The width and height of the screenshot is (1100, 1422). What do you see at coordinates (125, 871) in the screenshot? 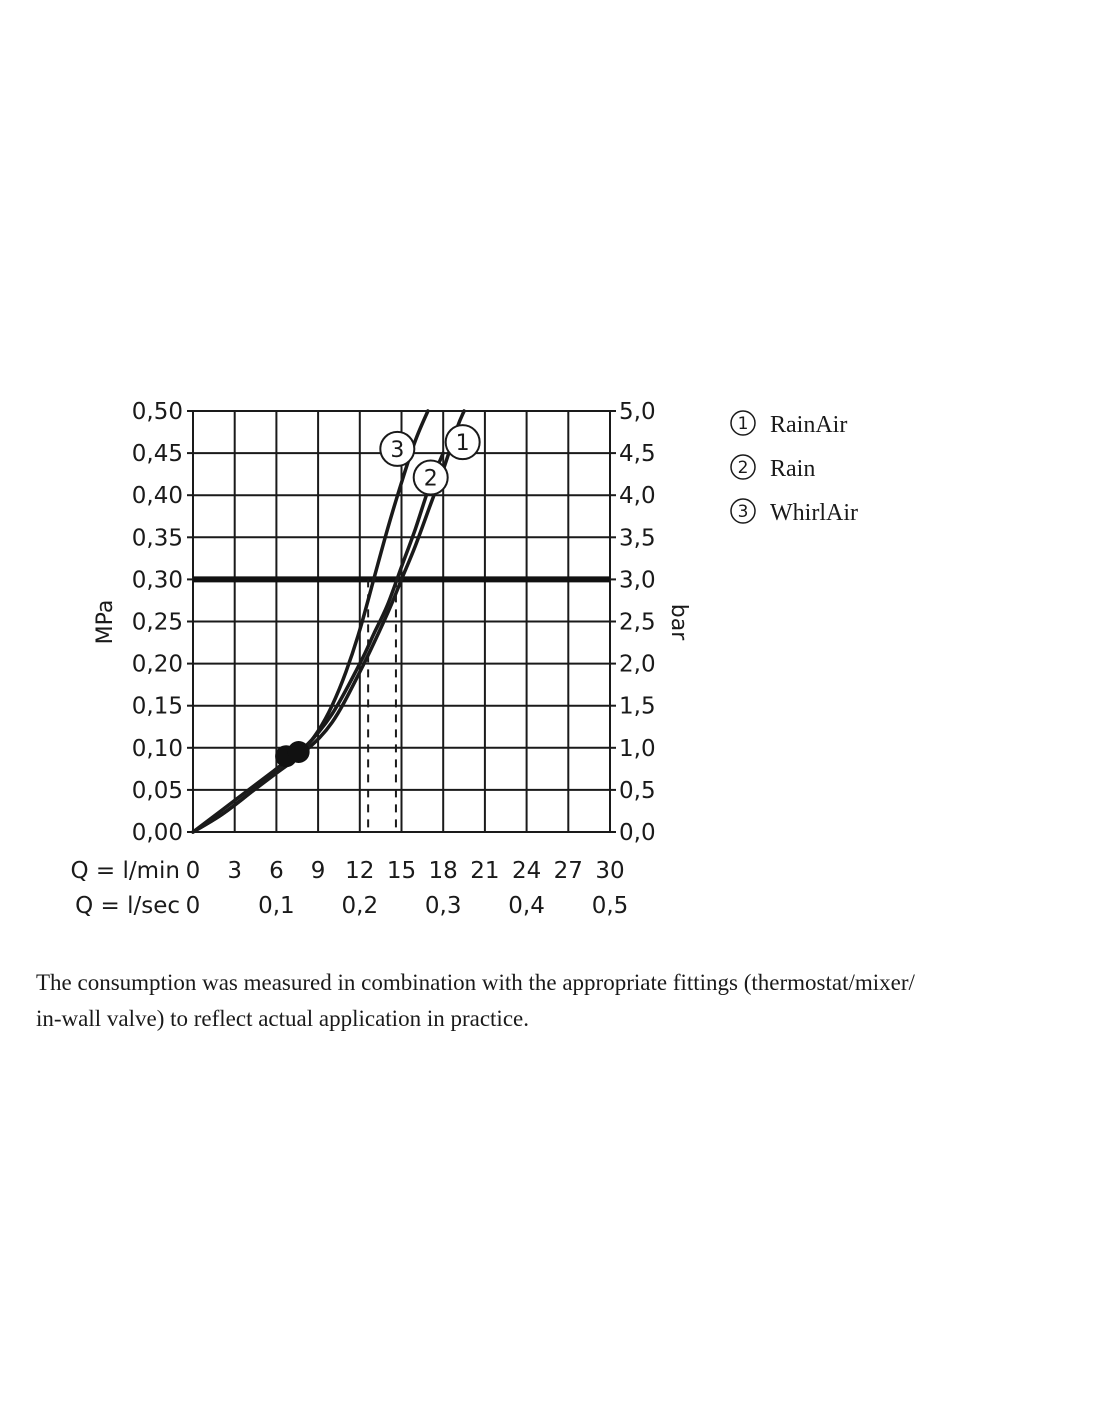
I see `x-row1-label: Q = l/min` at bounding box center [125, 871].